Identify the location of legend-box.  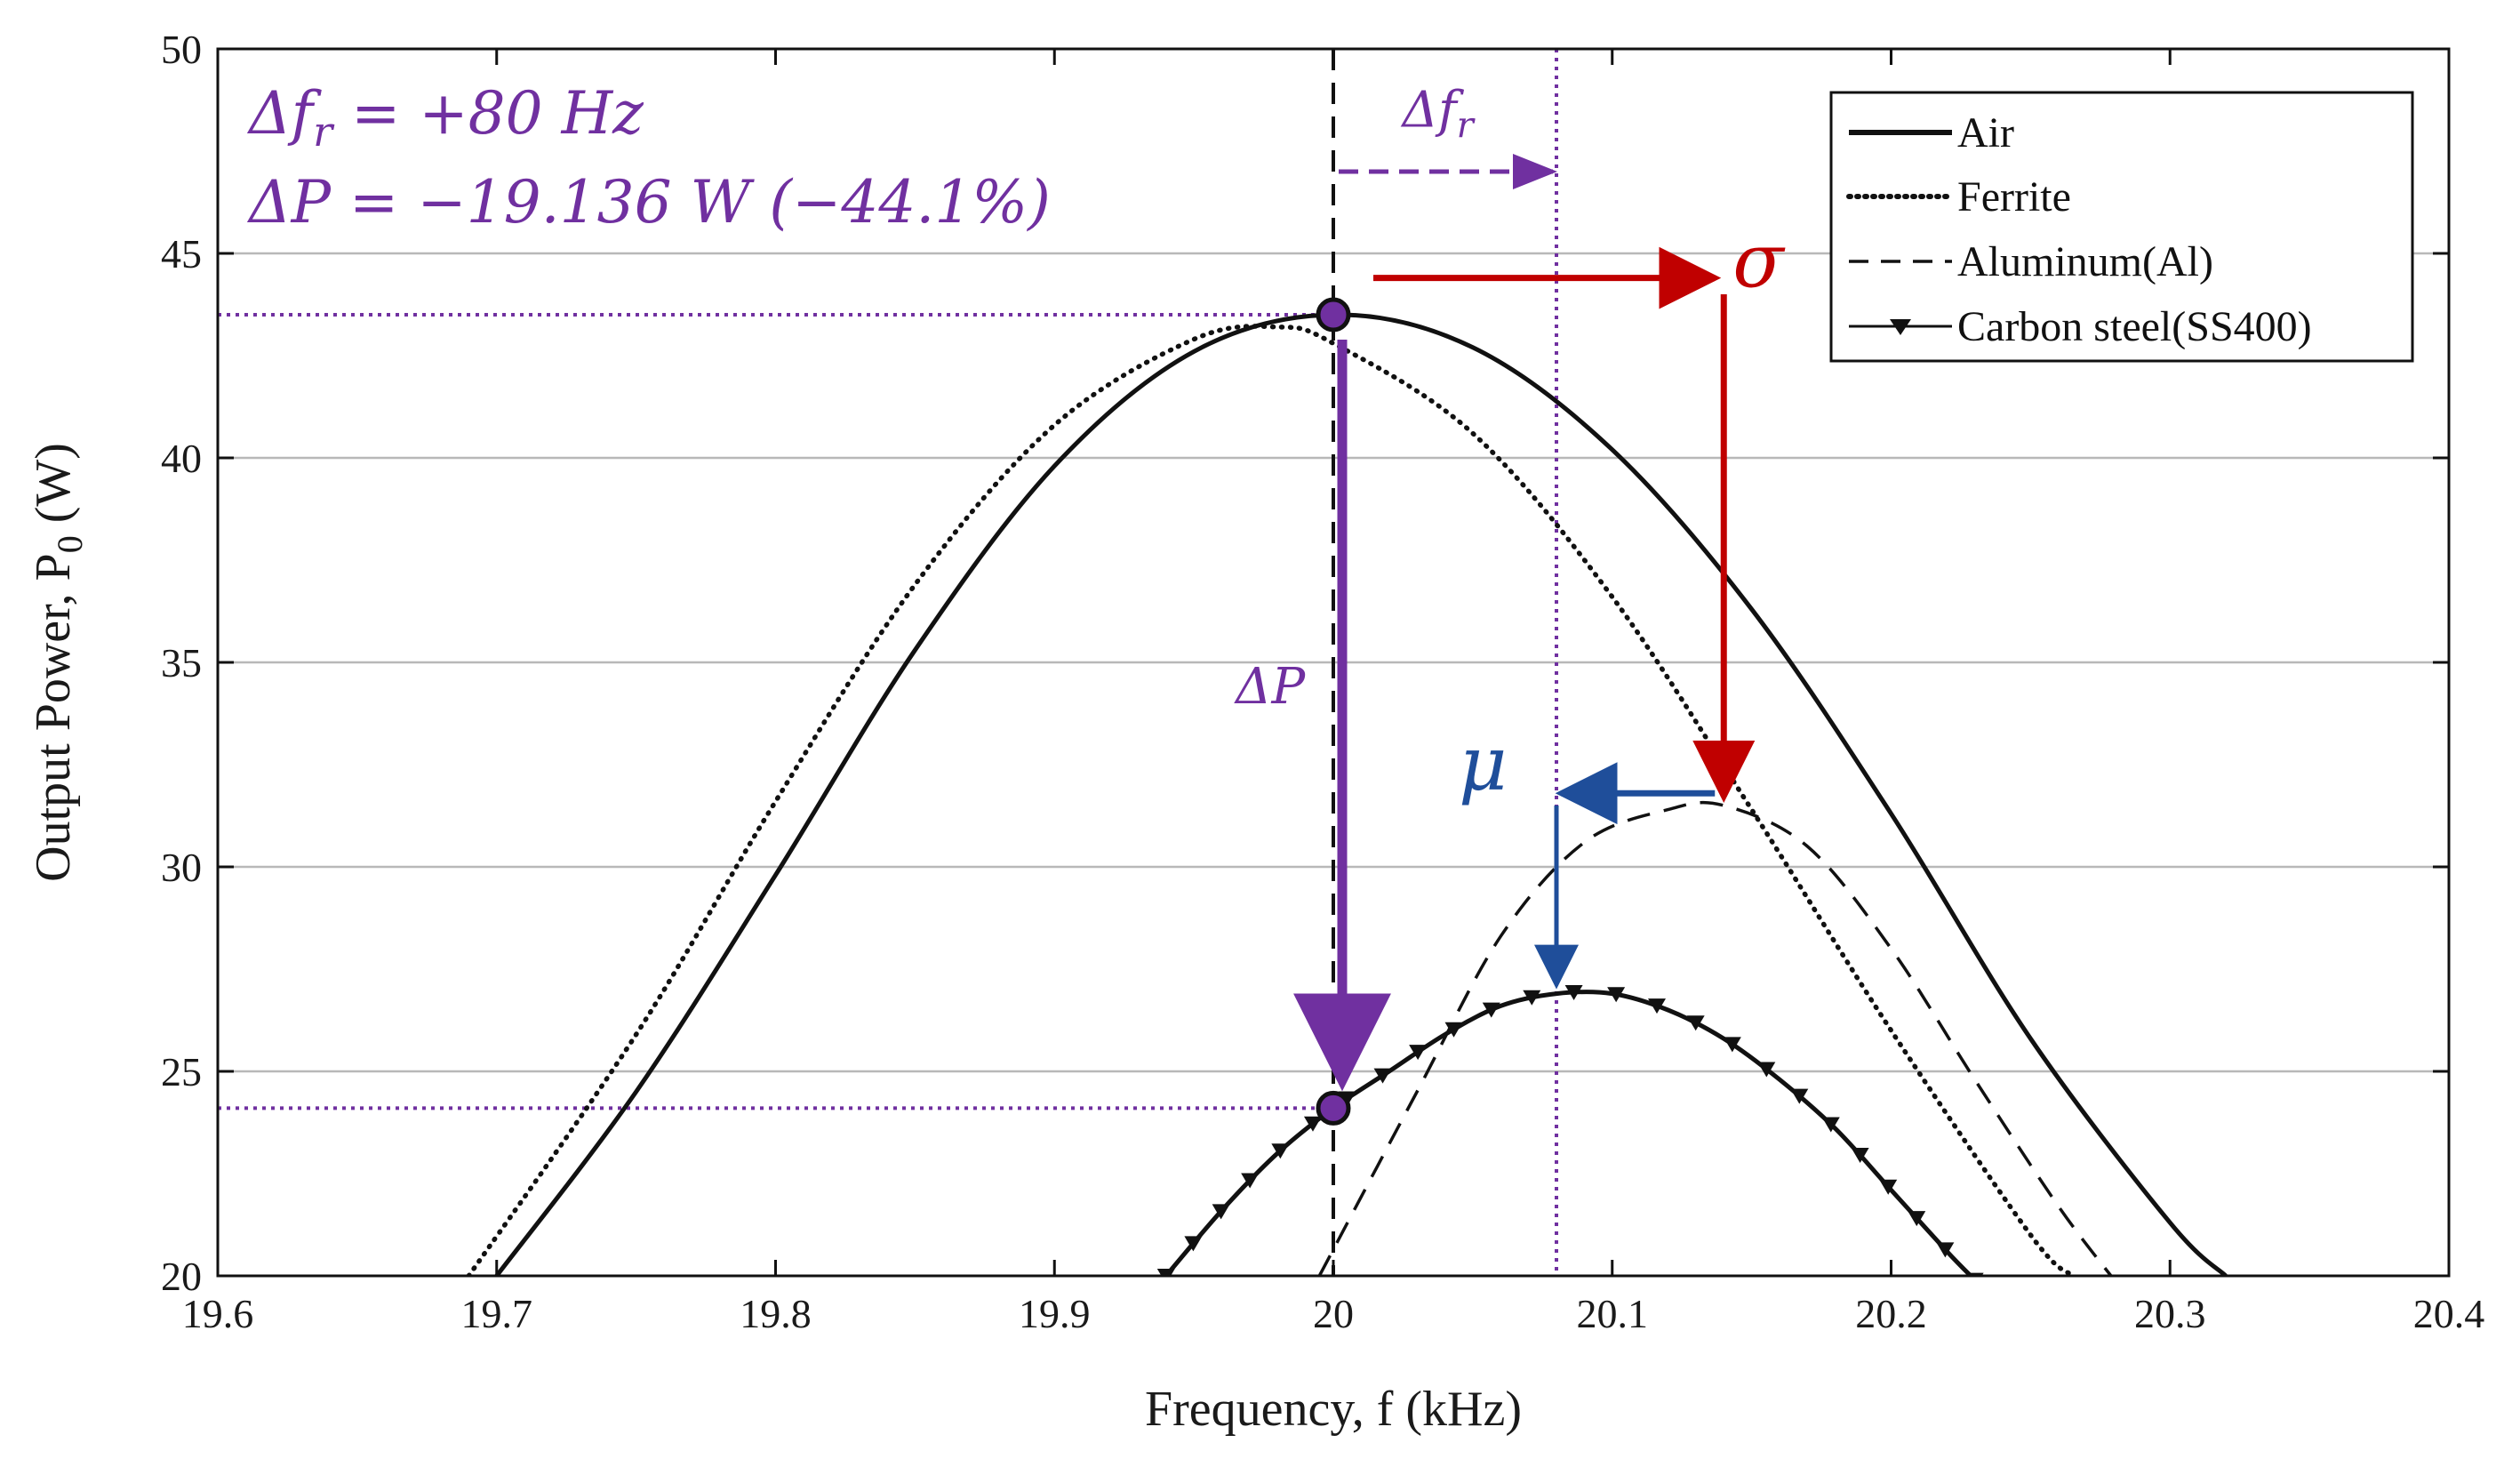
(2121, 227).